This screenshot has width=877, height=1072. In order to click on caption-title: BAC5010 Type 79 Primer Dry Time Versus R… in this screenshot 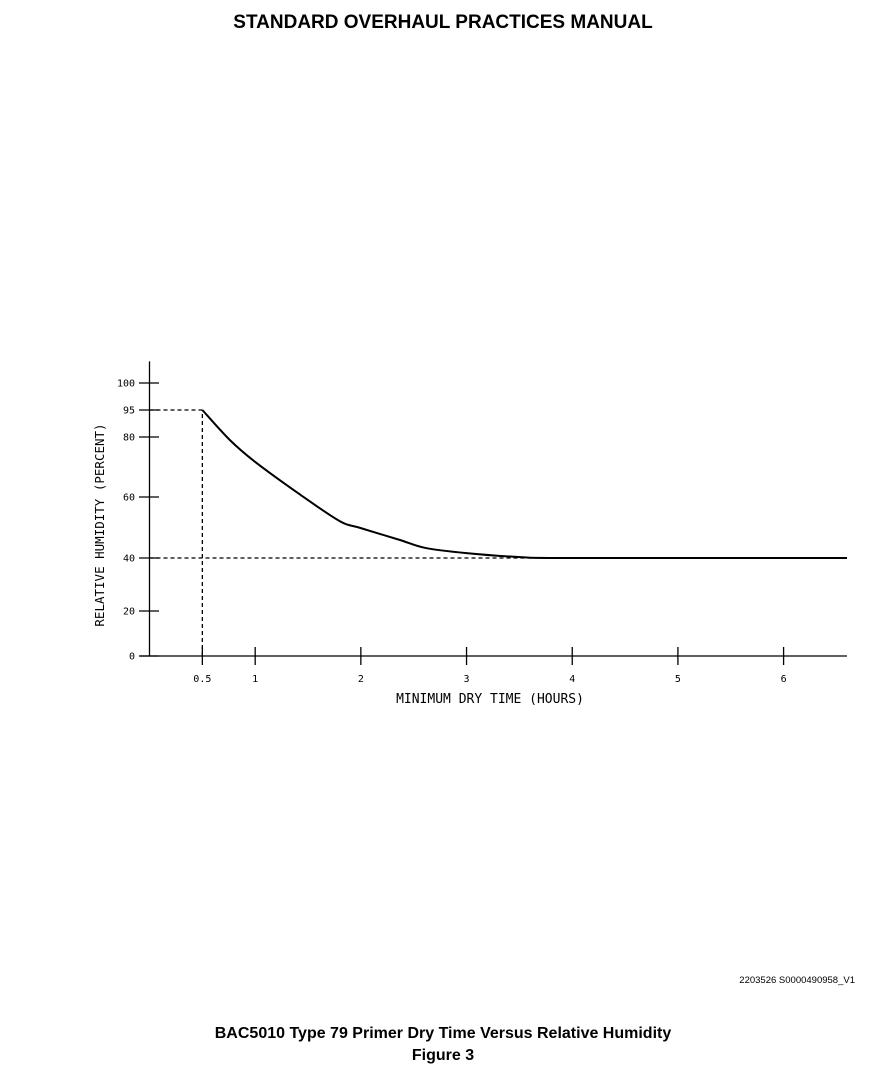, I will do `click(443, 1033)`.